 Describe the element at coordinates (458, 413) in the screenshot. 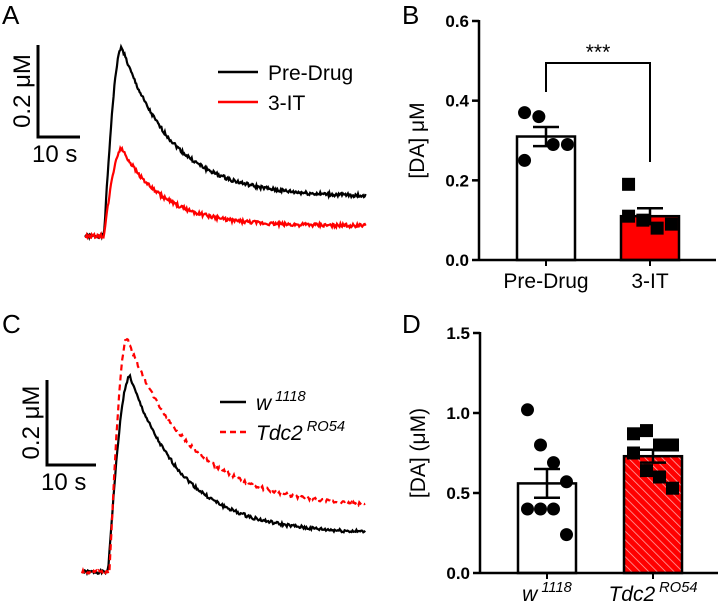

I see `y-tick-label: 1.0` at that location.